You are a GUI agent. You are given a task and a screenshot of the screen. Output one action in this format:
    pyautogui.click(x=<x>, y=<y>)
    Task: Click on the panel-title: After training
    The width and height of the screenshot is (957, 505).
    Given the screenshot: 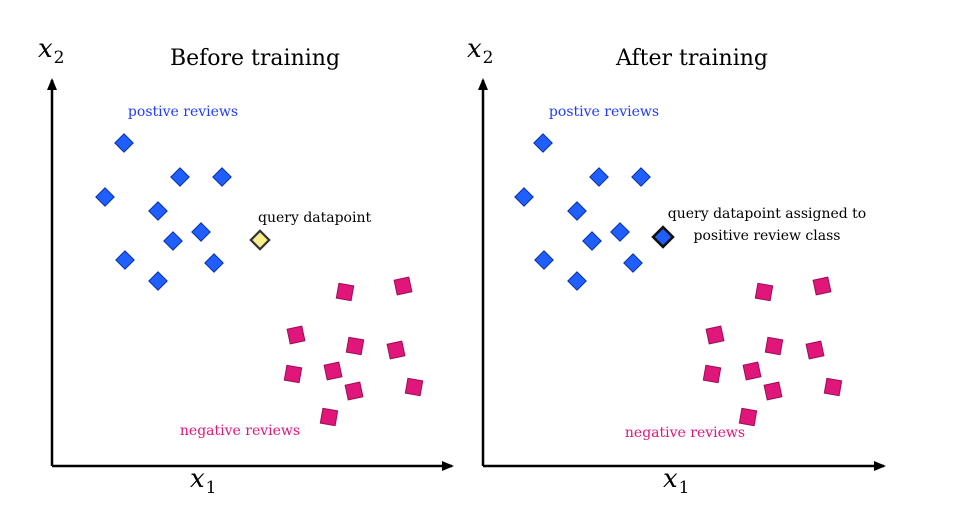 What is the action you would take?
    pyautogui.click(x=691, y=58)
    